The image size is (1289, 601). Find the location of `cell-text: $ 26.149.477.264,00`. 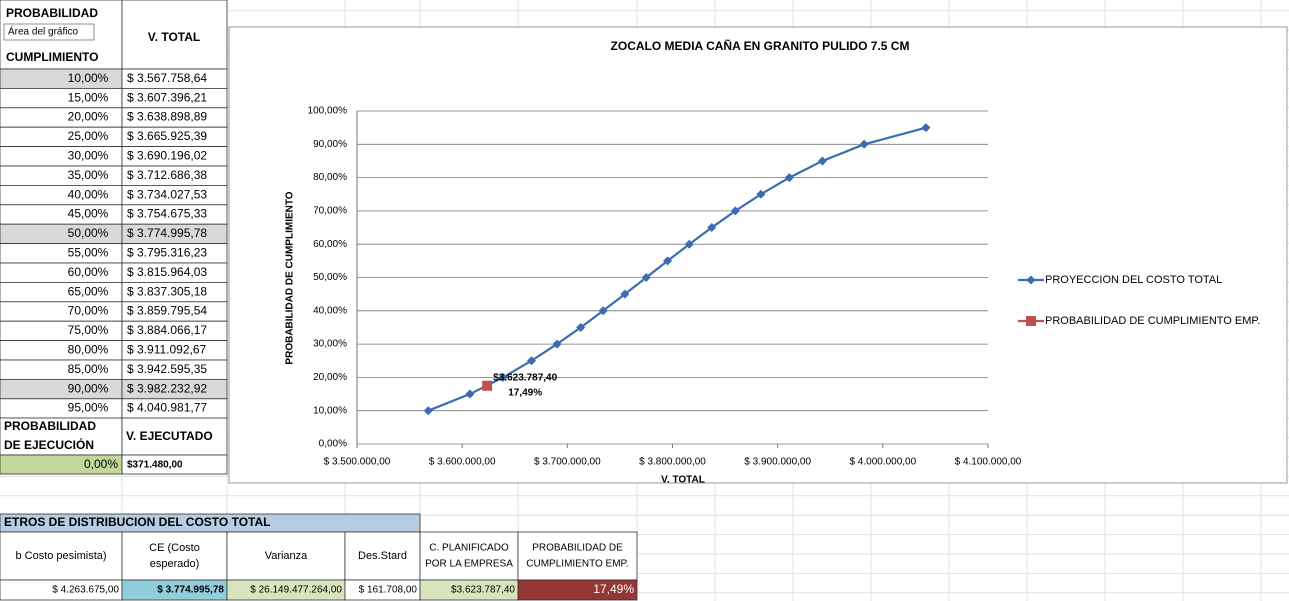

cell-text: $ 26.149.477.264,00 is located at coordinates (296, 590).